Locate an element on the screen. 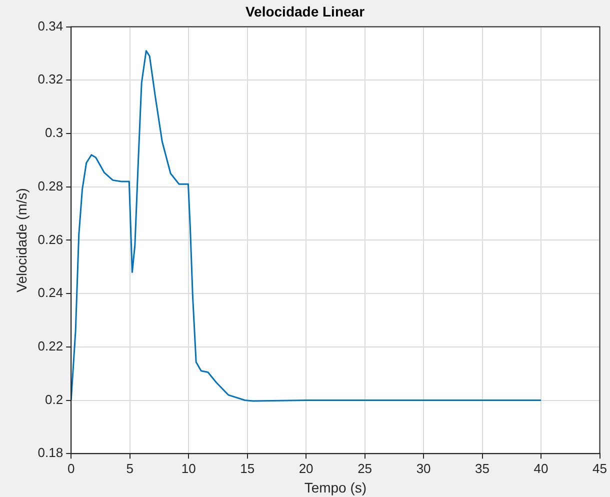  y-tick-label: 0.34 is located at coordinates (51, 26).